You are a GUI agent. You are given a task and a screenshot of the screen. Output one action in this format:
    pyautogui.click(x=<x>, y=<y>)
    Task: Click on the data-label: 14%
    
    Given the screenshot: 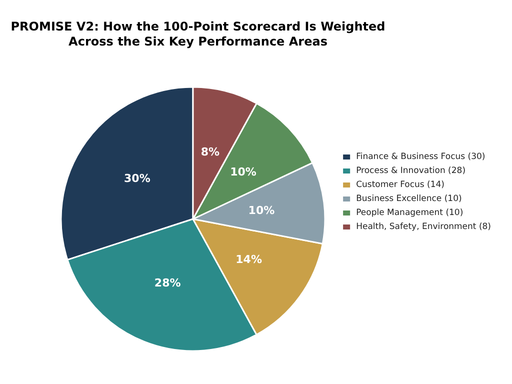 What is the action you would take?
    pyautogui.click(x=249, y=259)
    